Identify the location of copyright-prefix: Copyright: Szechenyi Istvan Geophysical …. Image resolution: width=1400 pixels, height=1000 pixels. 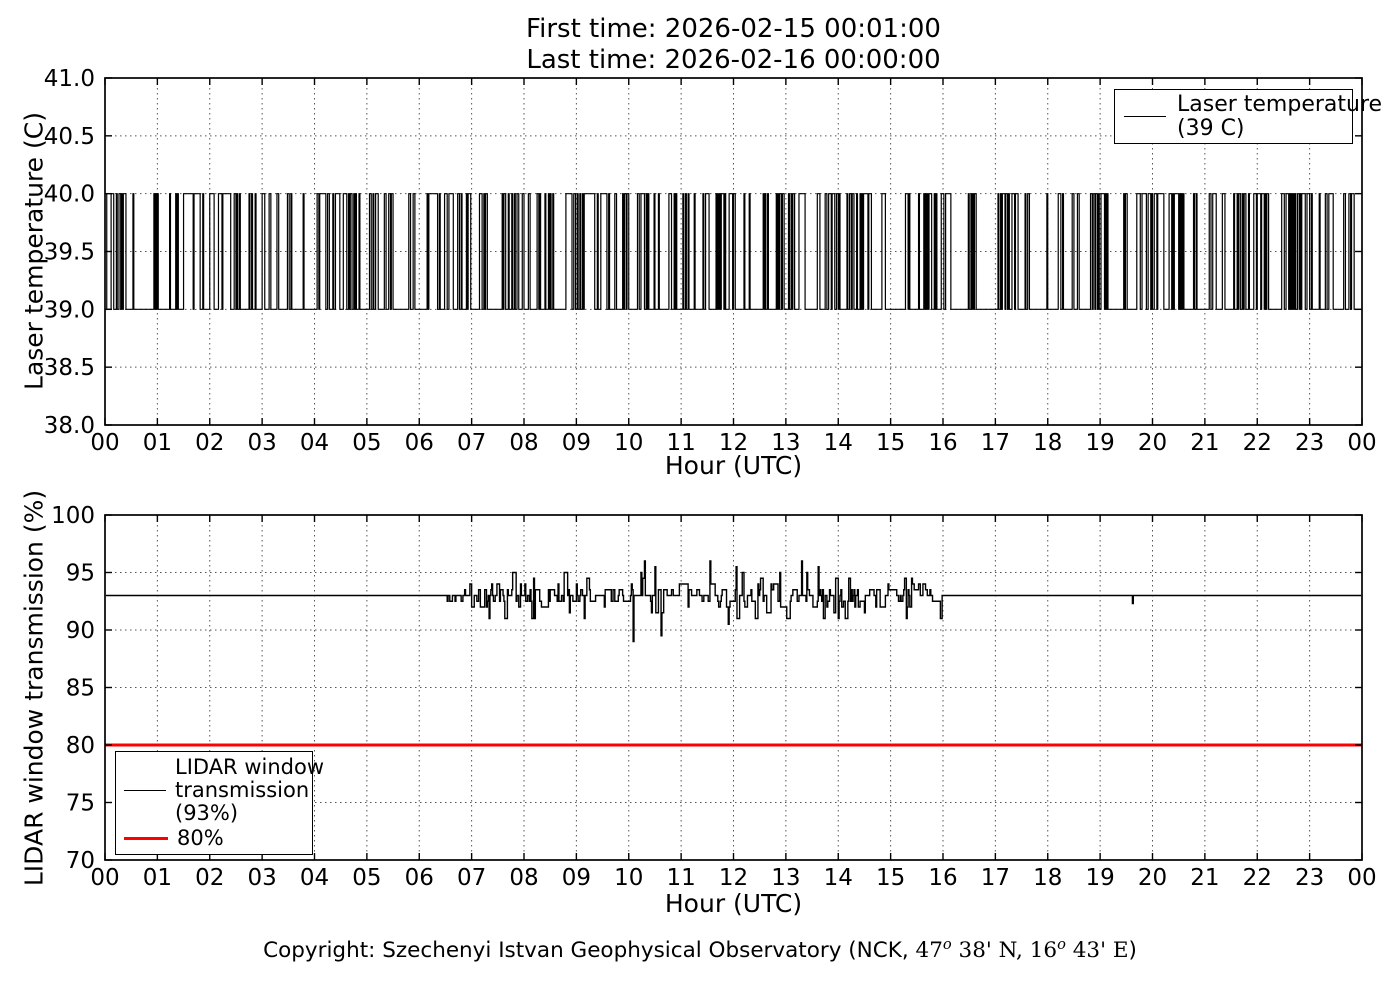
(589, 951).